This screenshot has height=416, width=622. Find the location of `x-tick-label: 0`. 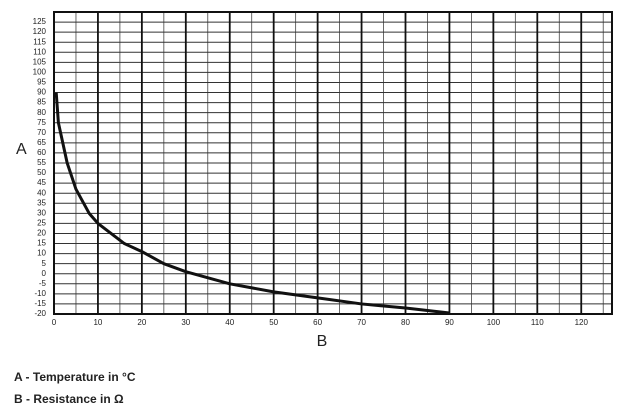

x-tick-label: 0 is located at coordinates (54, 322).